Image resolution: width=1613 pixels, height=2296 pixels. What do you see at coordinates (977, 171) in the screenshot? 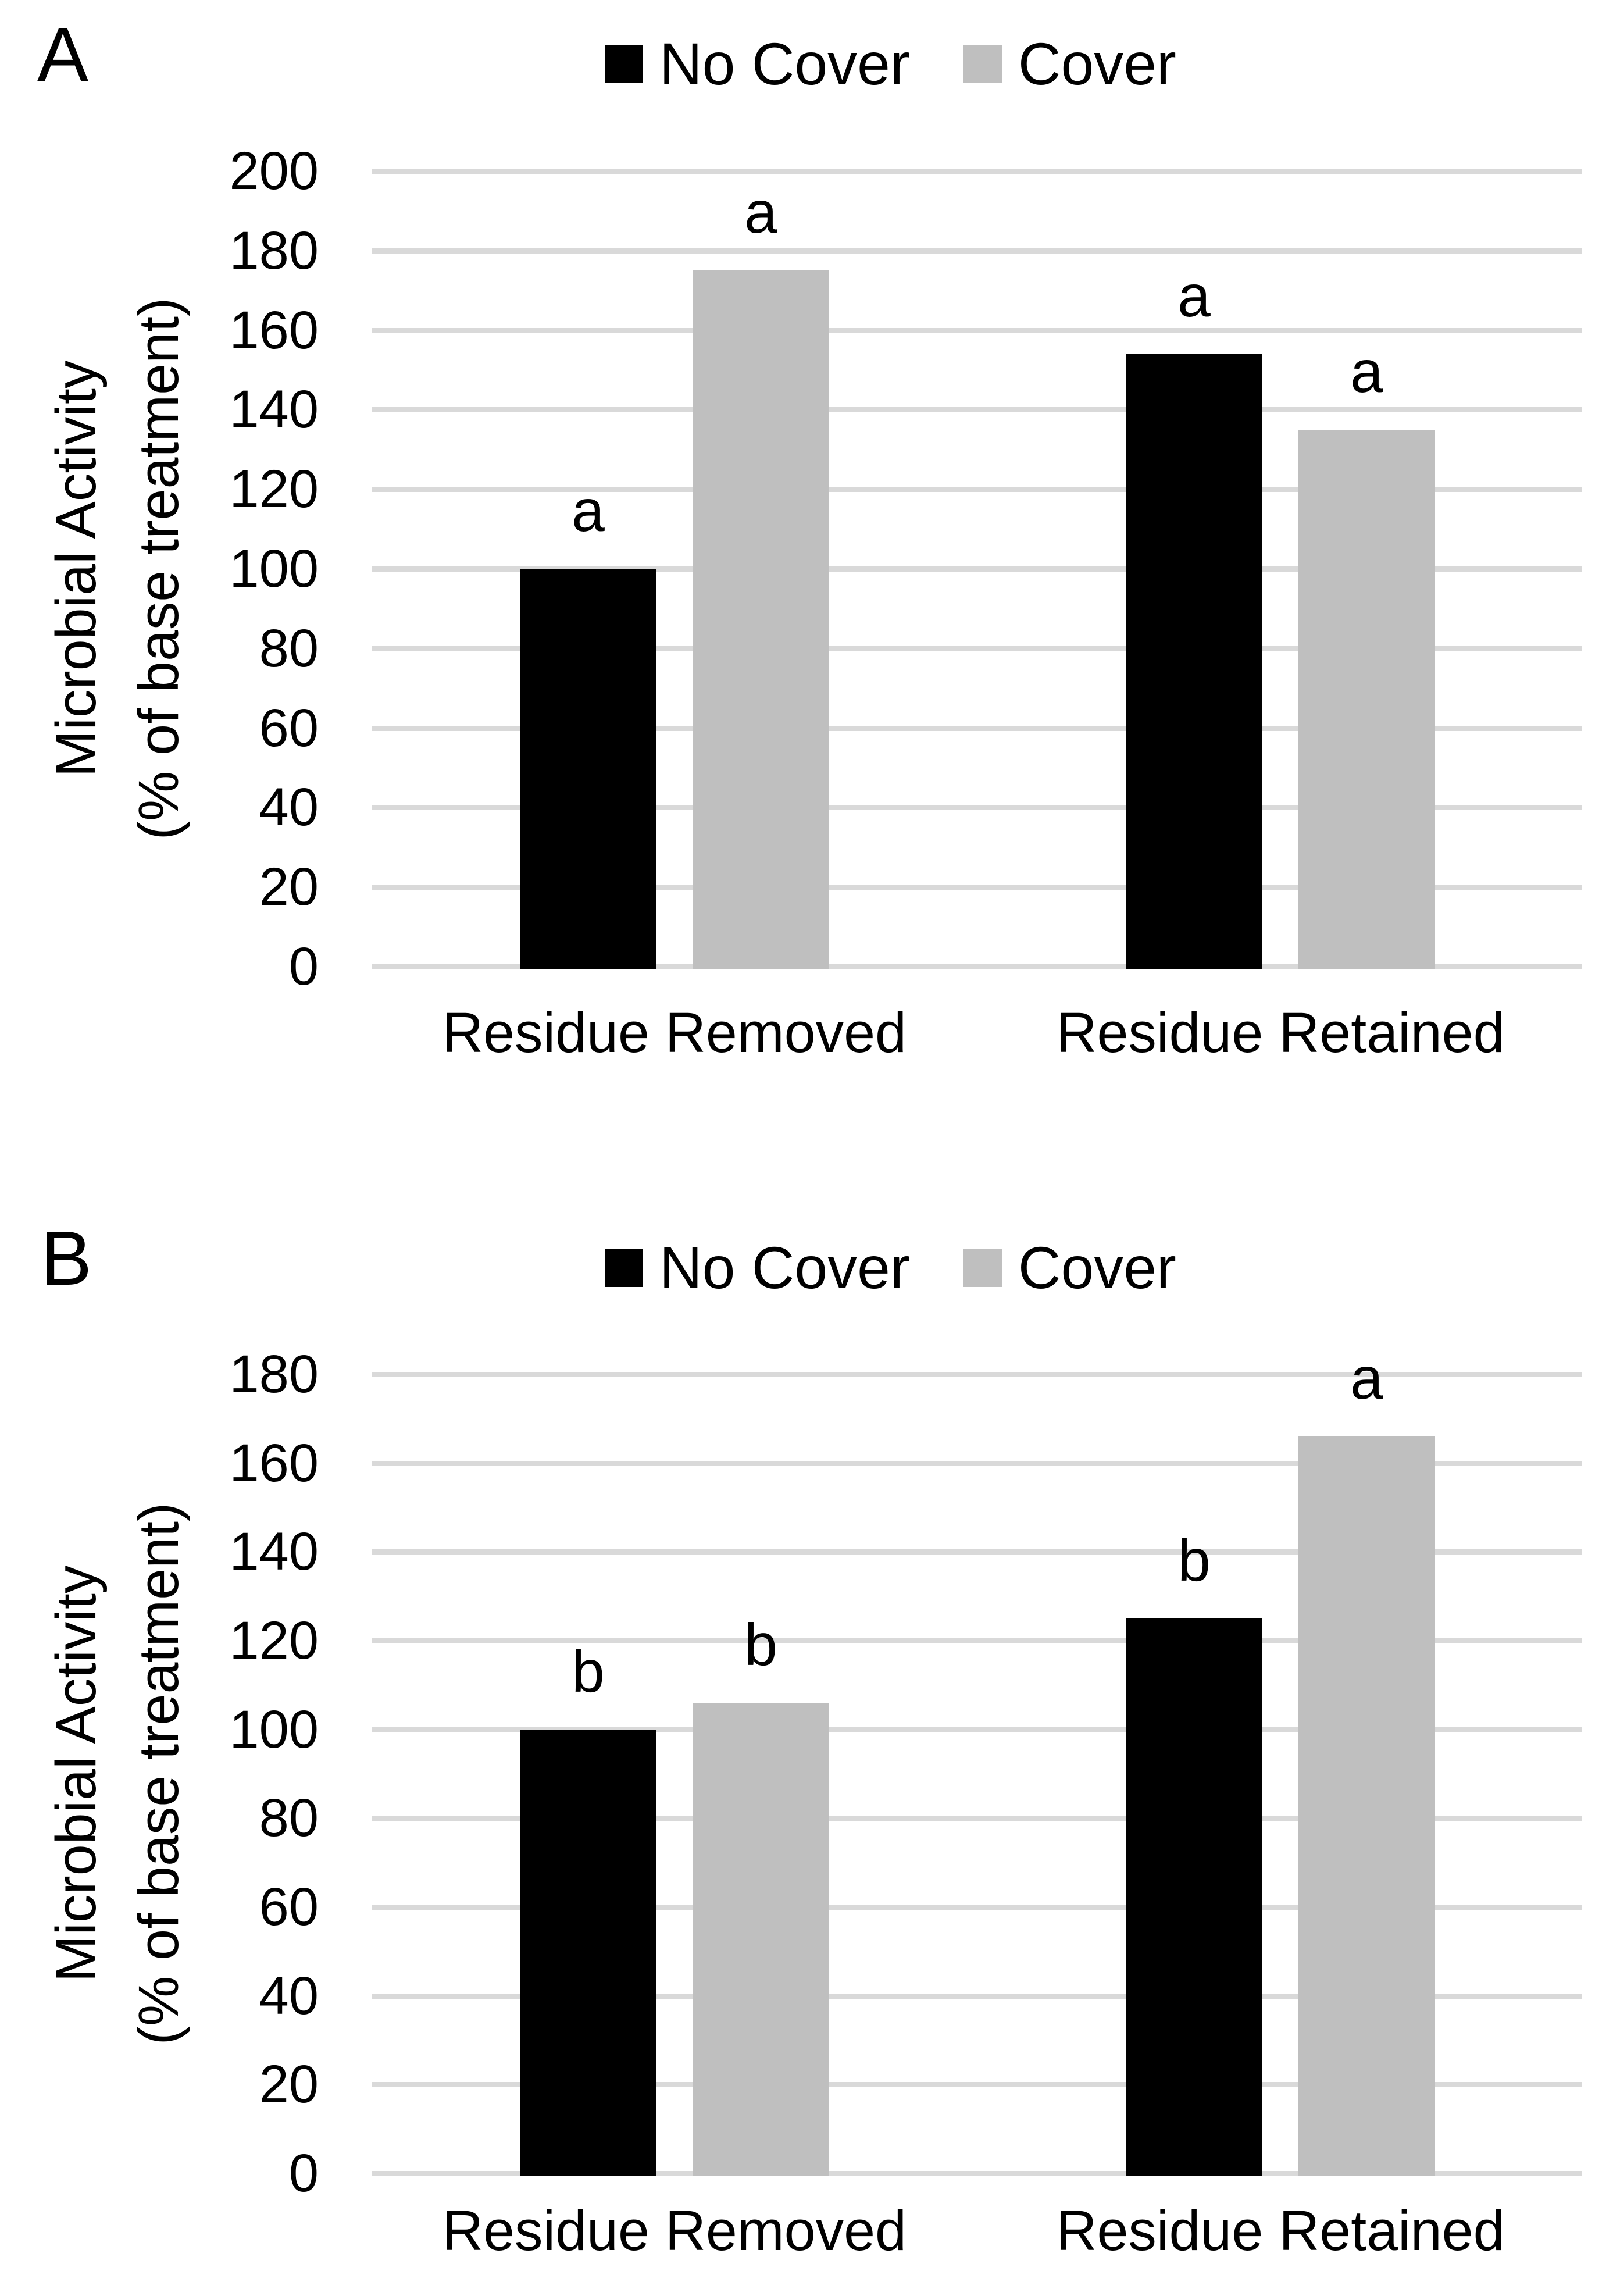
I see `gridline-y200` at bounding box center [977, 171].